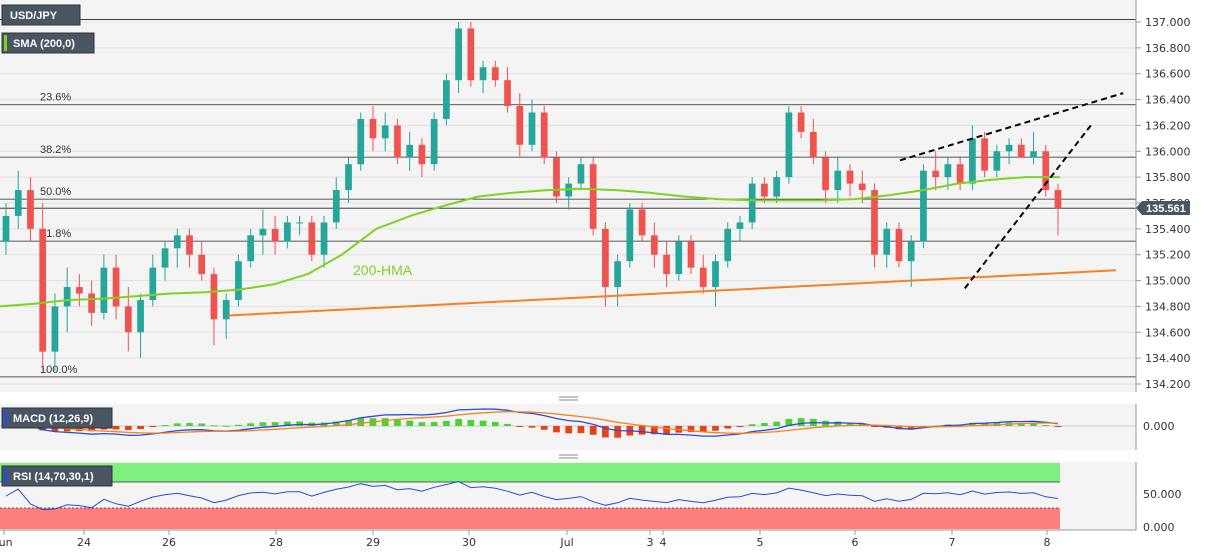  I want to click on main-ytick-label: 136.200, so click(1168, 125).